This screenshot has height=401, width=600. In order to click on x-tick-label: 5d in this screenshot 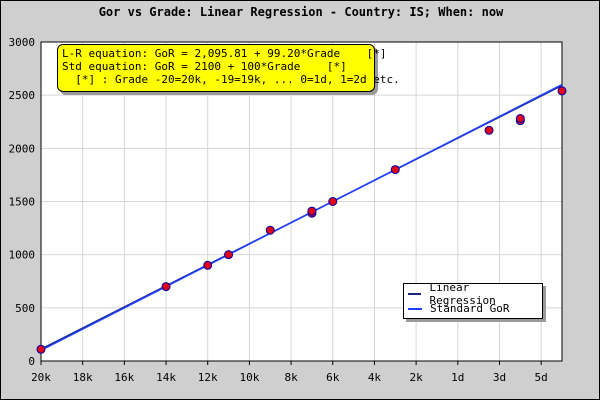, I will do `click(541, 377)`.